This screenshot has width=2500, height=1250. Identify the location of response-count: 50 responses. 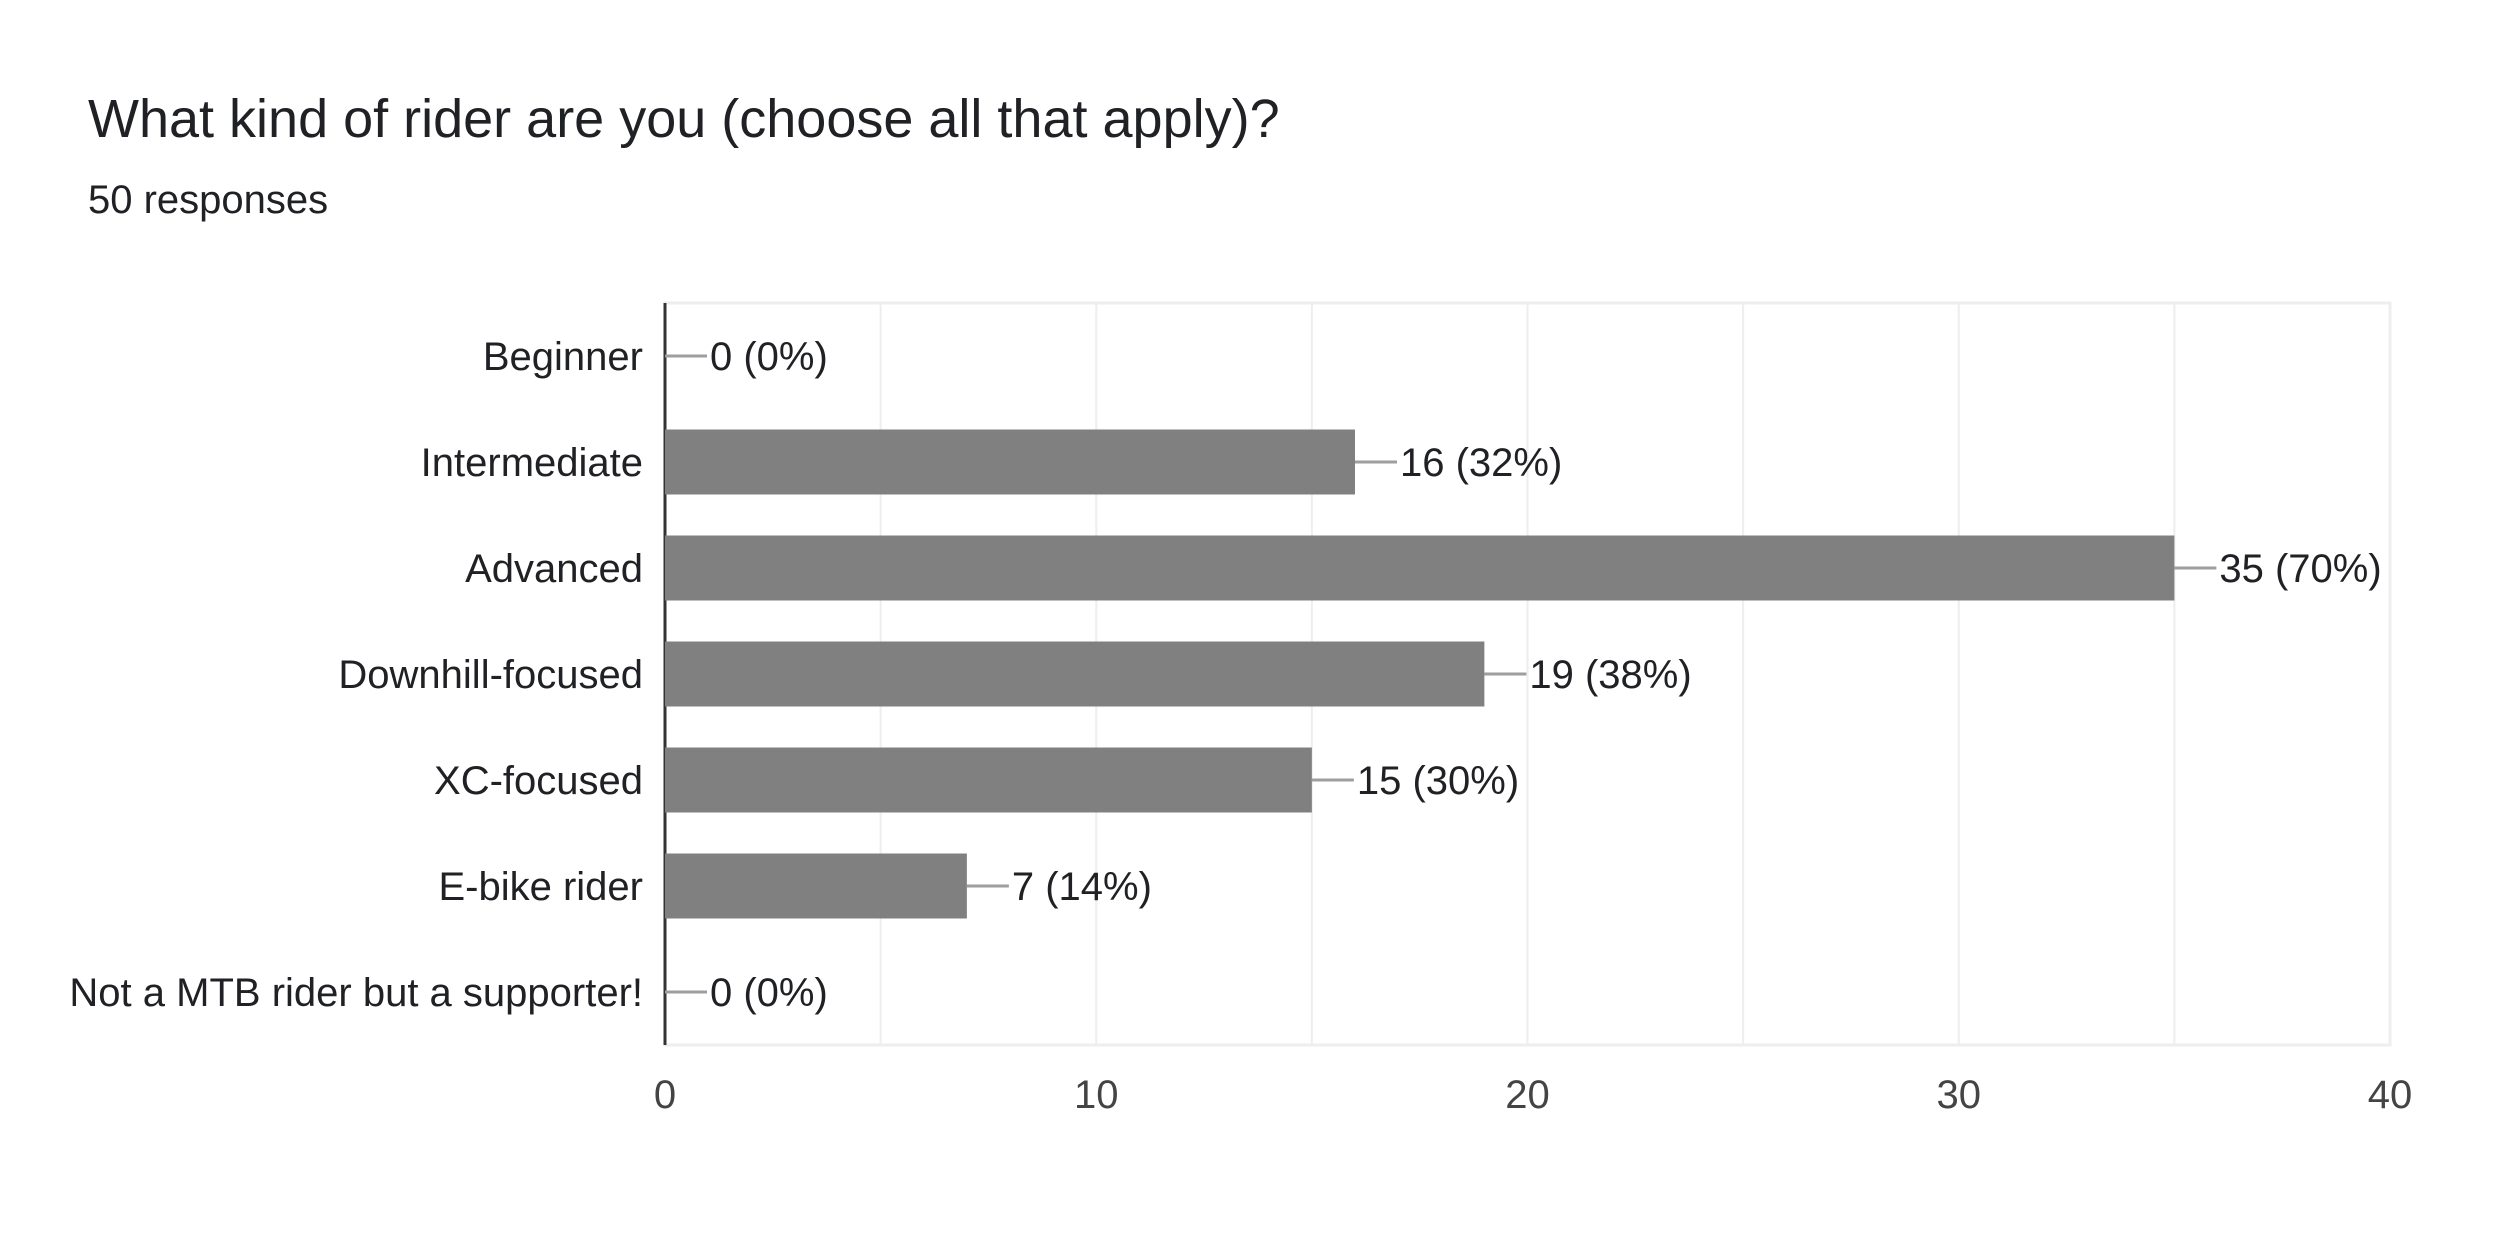
(208, 200).